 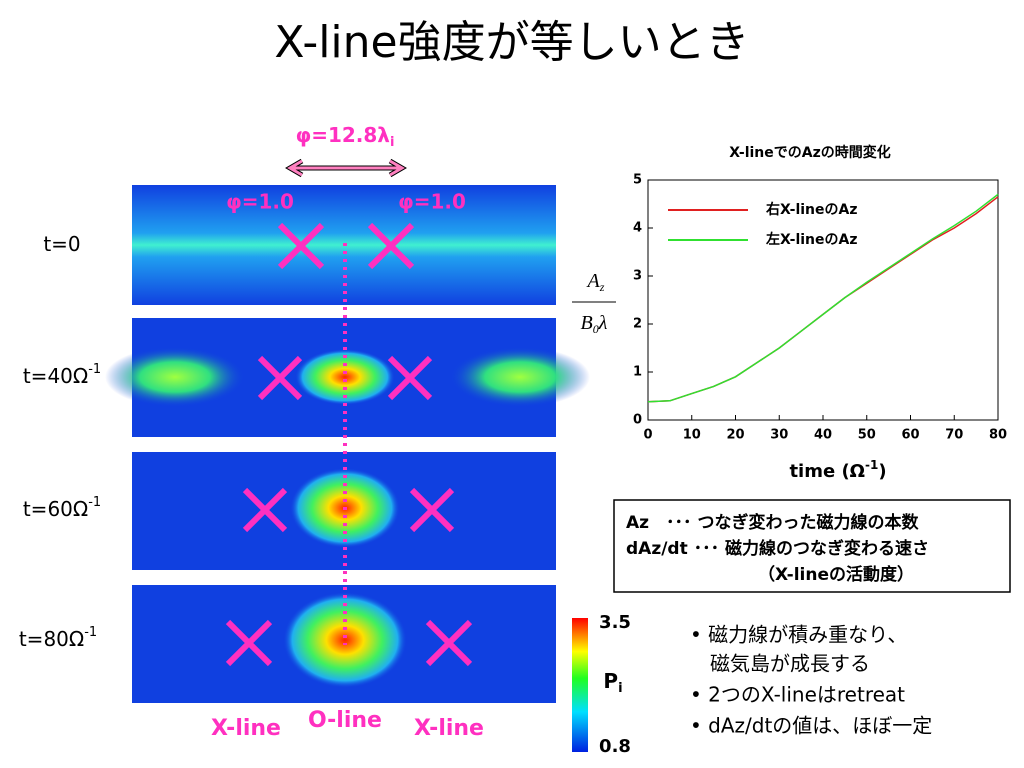 What do you see at coordinates (827, 471) in the screenshot?
I see `text: time (Ω` at bounding box center [827, 471].